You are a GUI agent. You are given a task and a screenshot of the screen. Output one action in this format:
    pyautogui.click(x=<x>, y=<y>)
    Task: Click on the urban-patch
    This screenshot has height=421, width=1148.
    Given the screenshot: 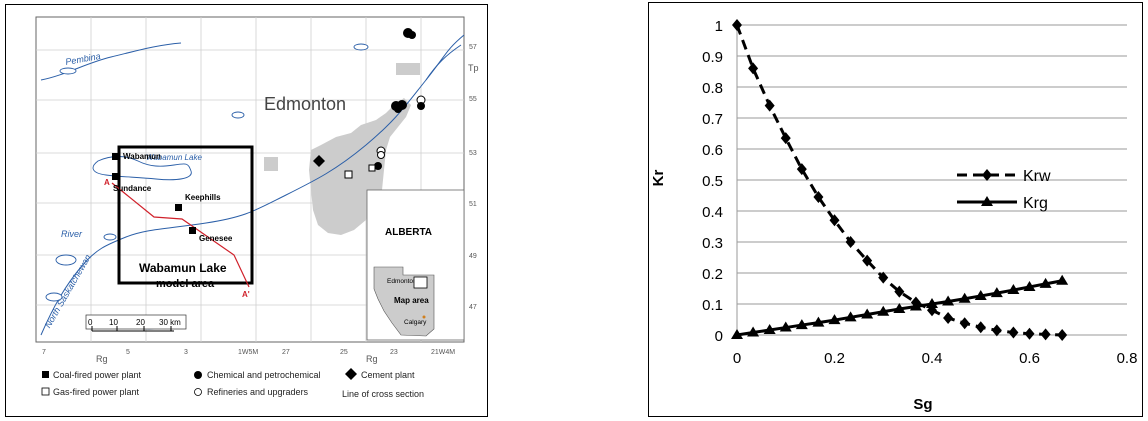 What is the action you would take?
    pyautogui.click(x=271, y=164)
    